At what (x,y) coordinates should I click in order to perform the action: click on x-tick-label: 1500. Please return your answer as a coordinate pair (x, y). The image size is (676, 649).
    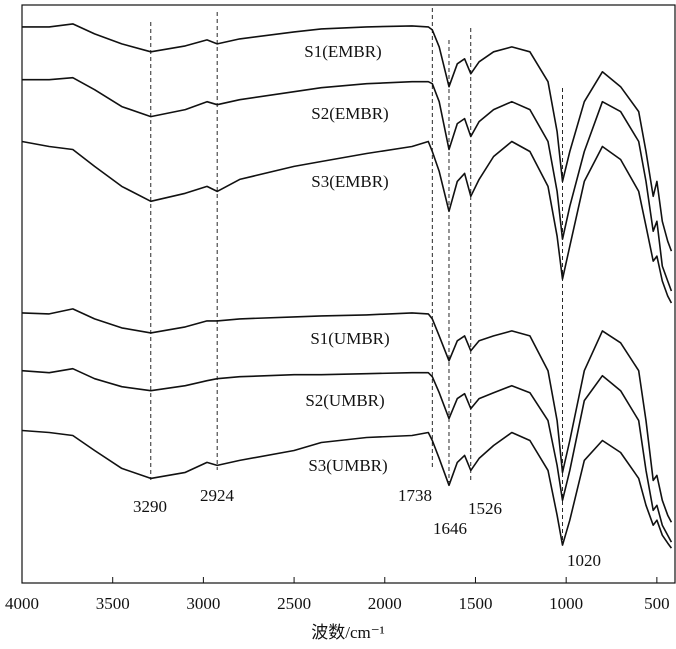
    Looking at the image, I should click on (475, 603).